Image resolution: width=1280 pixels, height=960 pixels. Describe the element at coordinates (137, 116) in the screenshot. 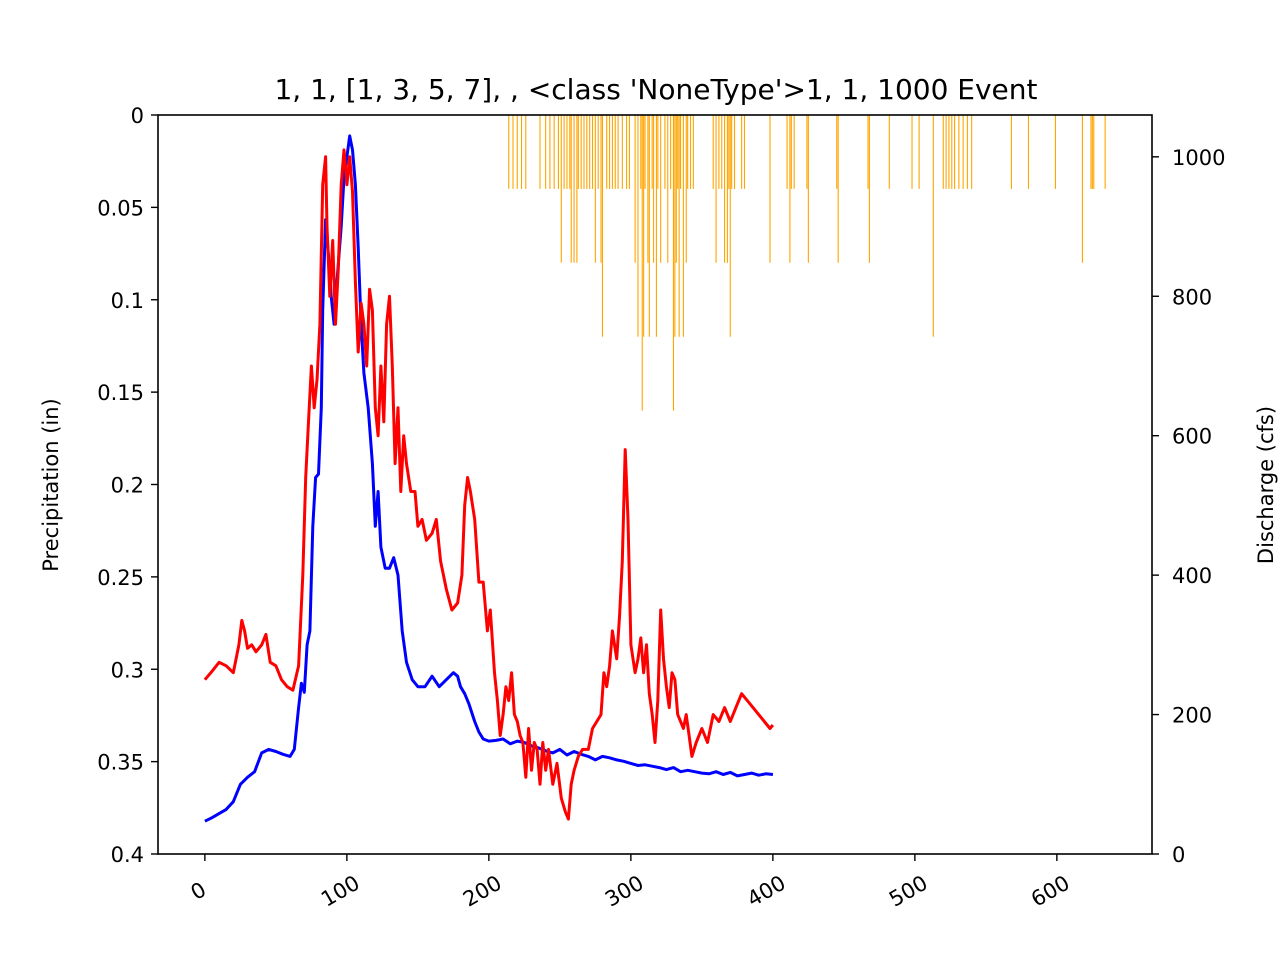

I see `y-left-tick-label-0: 0` at that location.